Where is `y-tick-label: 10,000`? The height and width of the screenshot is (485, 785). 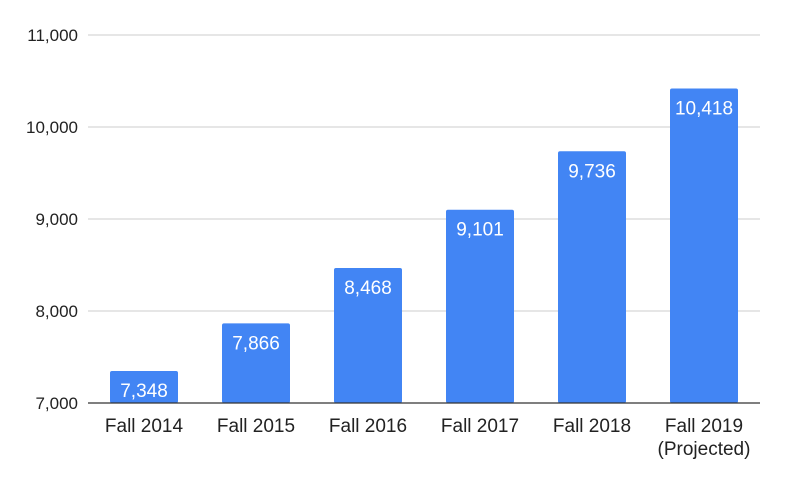
y-tick-label: 10,000 is located at coordinates (52, 127).